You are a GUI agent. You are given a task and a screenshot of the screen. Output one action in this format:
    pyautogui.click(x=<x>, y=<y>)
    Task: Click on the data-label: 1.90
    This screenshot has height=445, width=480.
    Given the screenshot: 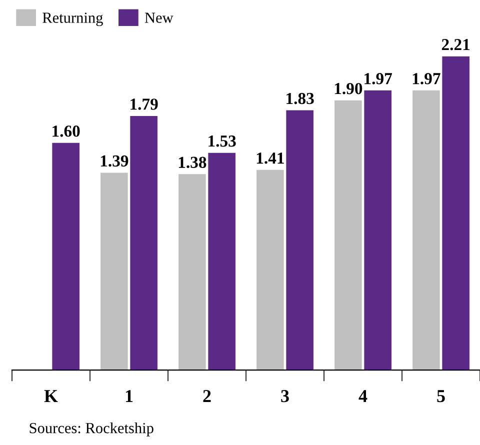 What is the action you would take?
    pyautogui.click(x=348, y=88)
    